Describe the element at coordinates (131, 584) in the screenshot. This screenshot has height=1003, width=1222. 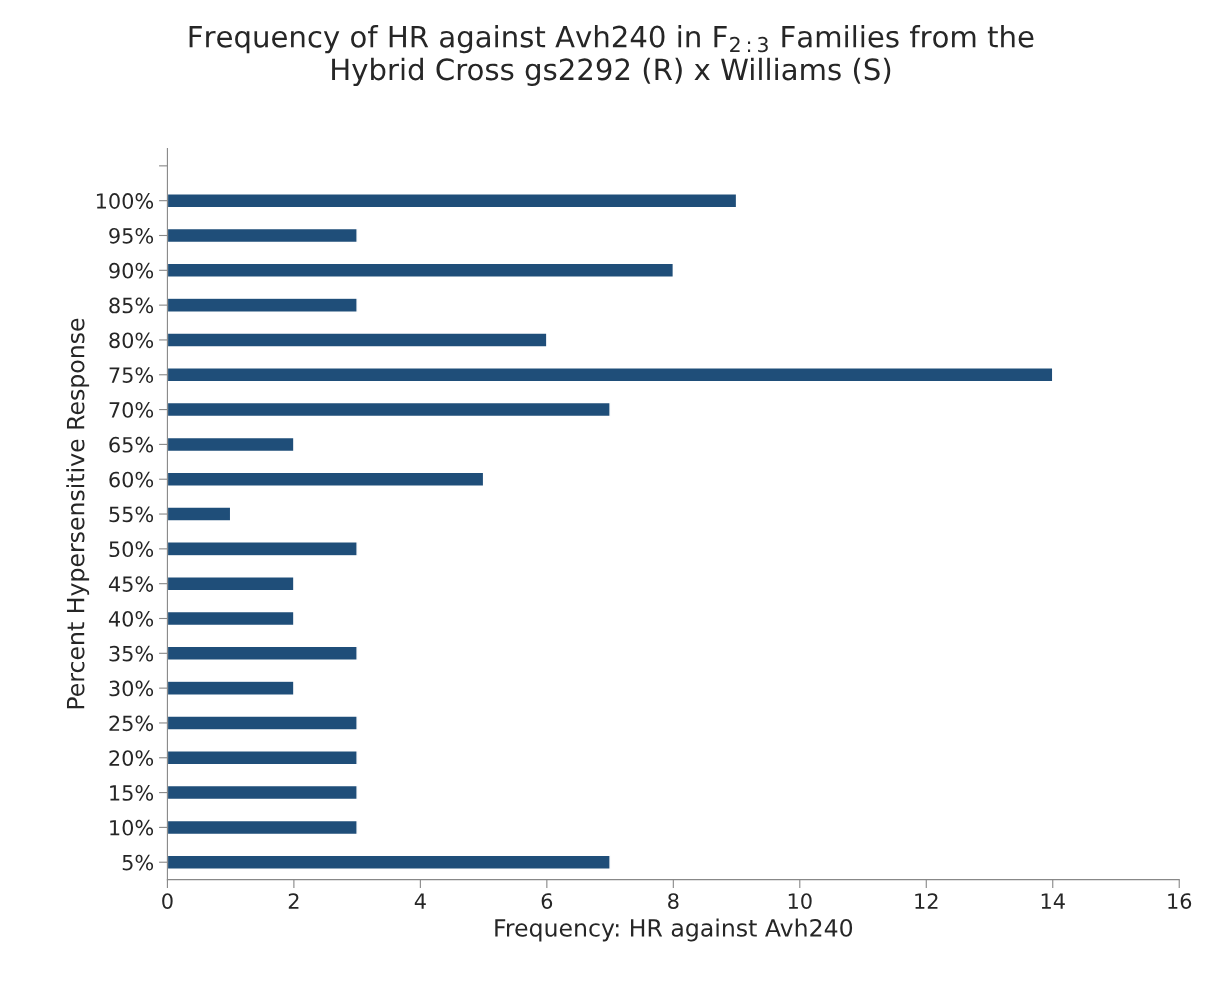
I see `y-tick-label: 45%` at that location.